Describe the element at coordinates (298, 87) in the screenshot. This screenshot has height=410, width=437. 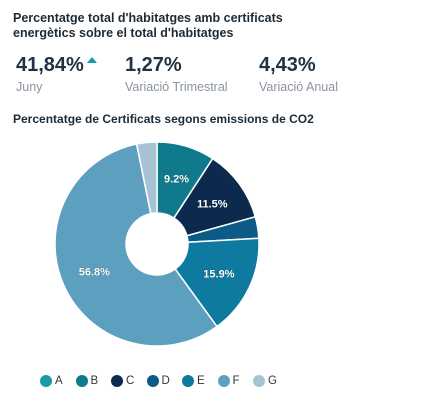
I see `kpi-annual-label: Variació Anual` at that location.